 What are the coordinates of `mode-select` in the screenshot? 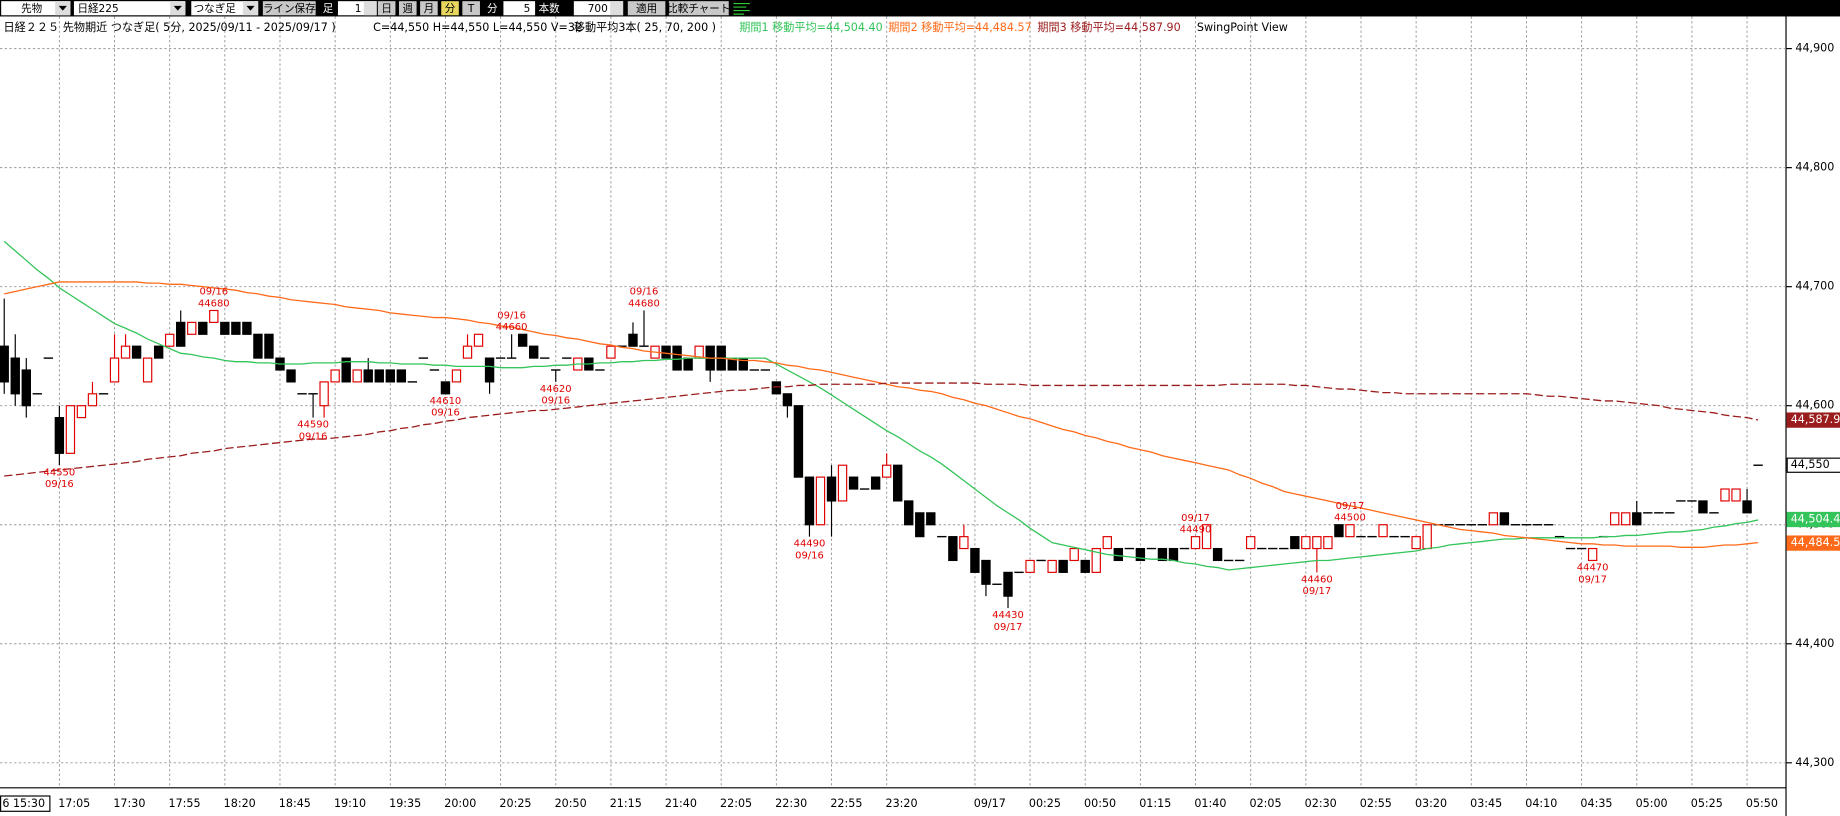 It's located at (225, 8).